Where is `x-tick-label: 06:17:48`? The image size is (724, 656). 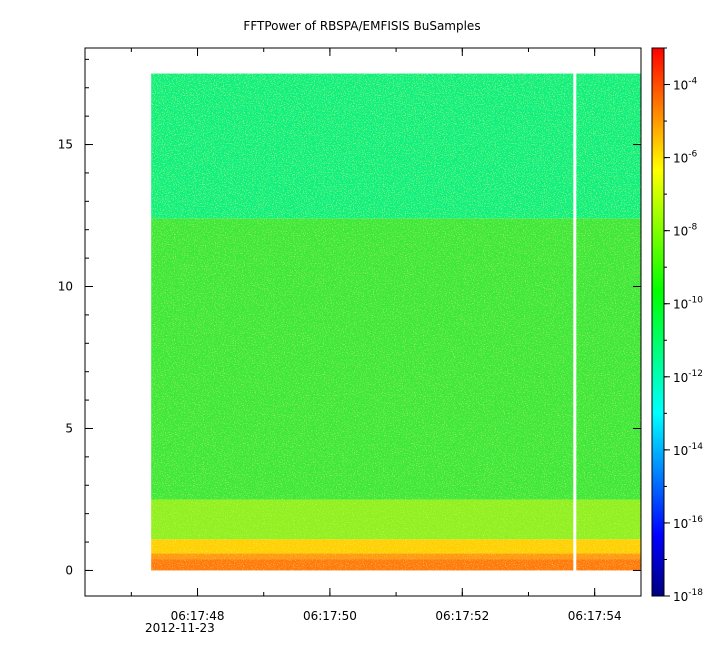
x-tick-label: 06:17:48 is located at coordinates (198, 616).